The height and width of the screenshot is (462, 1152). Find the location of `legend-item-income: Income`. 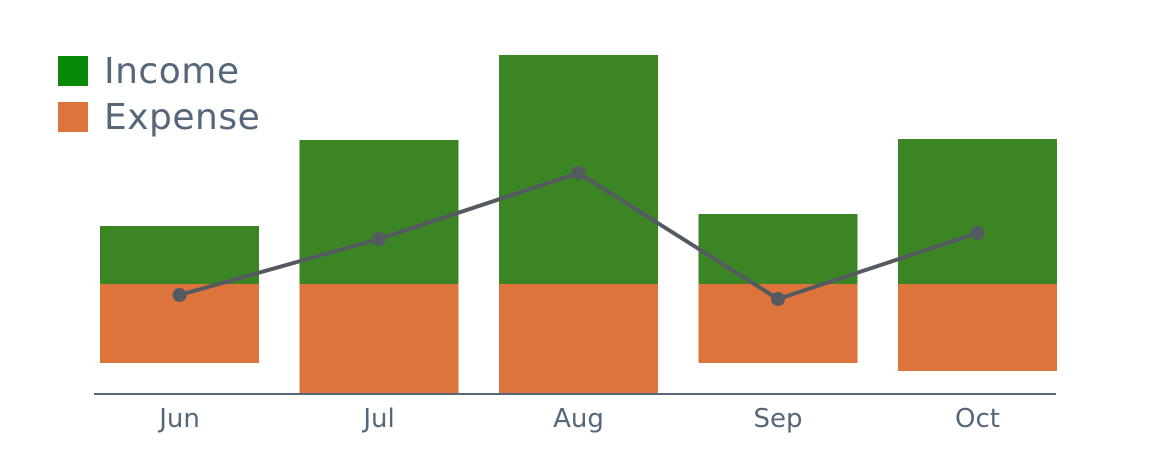

legend-item-income: Income is located at coordinates (159, 71).